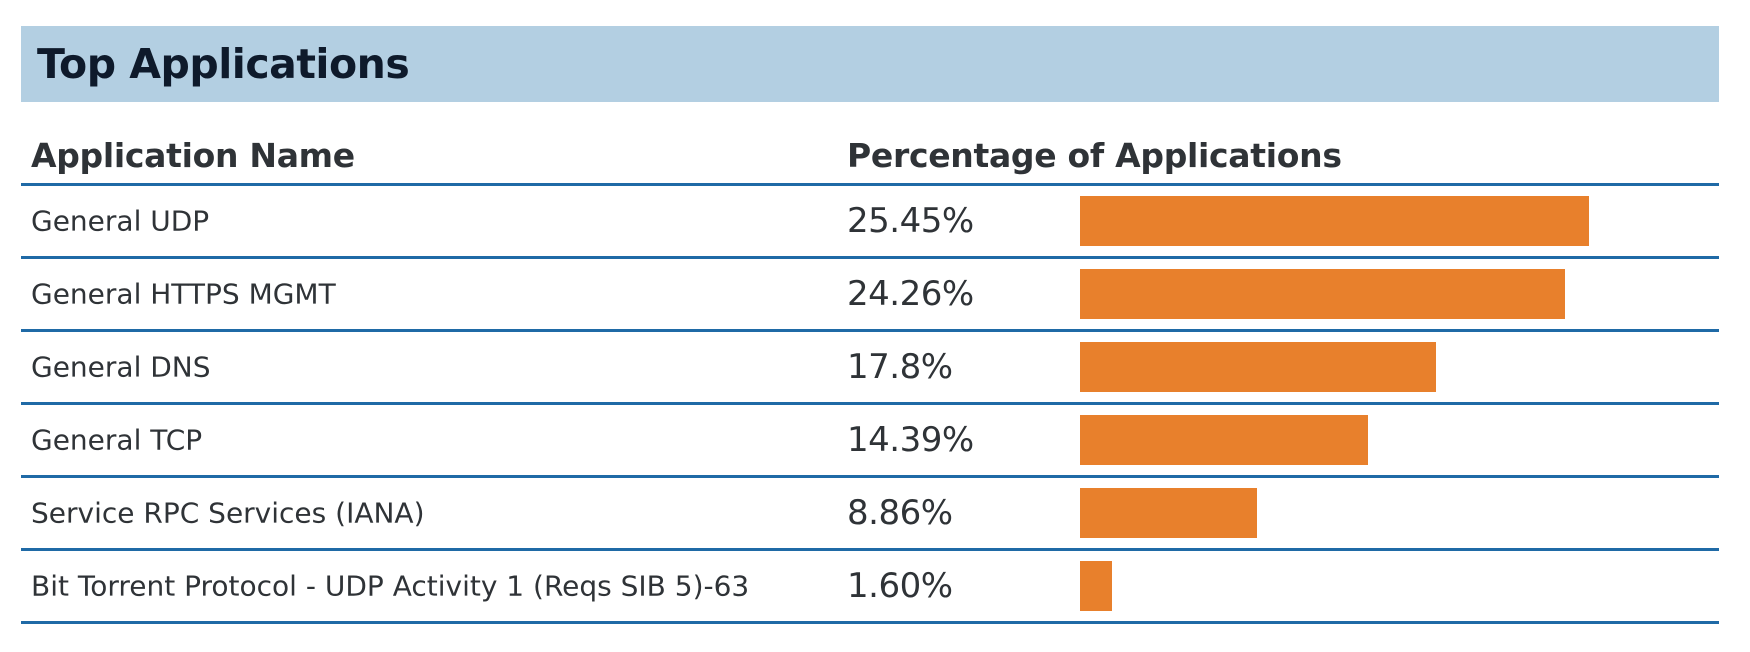 The height and width of the screenshot is (652, 1750). Describe the element at coordinates (183, 294) in the screenshot. I see `application-name-cell: General HTTPS MGMT` at that location.